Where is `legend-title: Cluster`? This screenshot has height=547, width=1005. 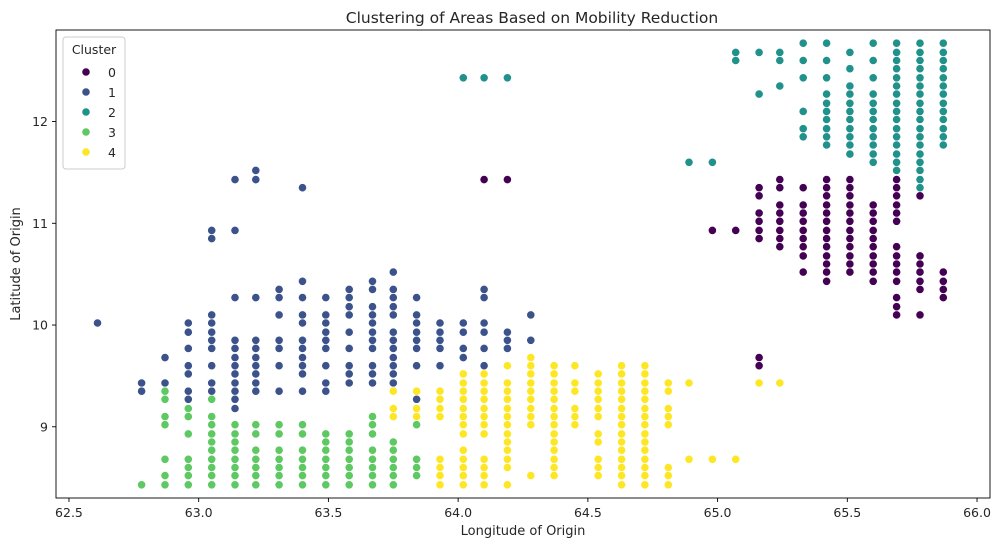 legend-title: Cluster is located at coordinates (94, 49).